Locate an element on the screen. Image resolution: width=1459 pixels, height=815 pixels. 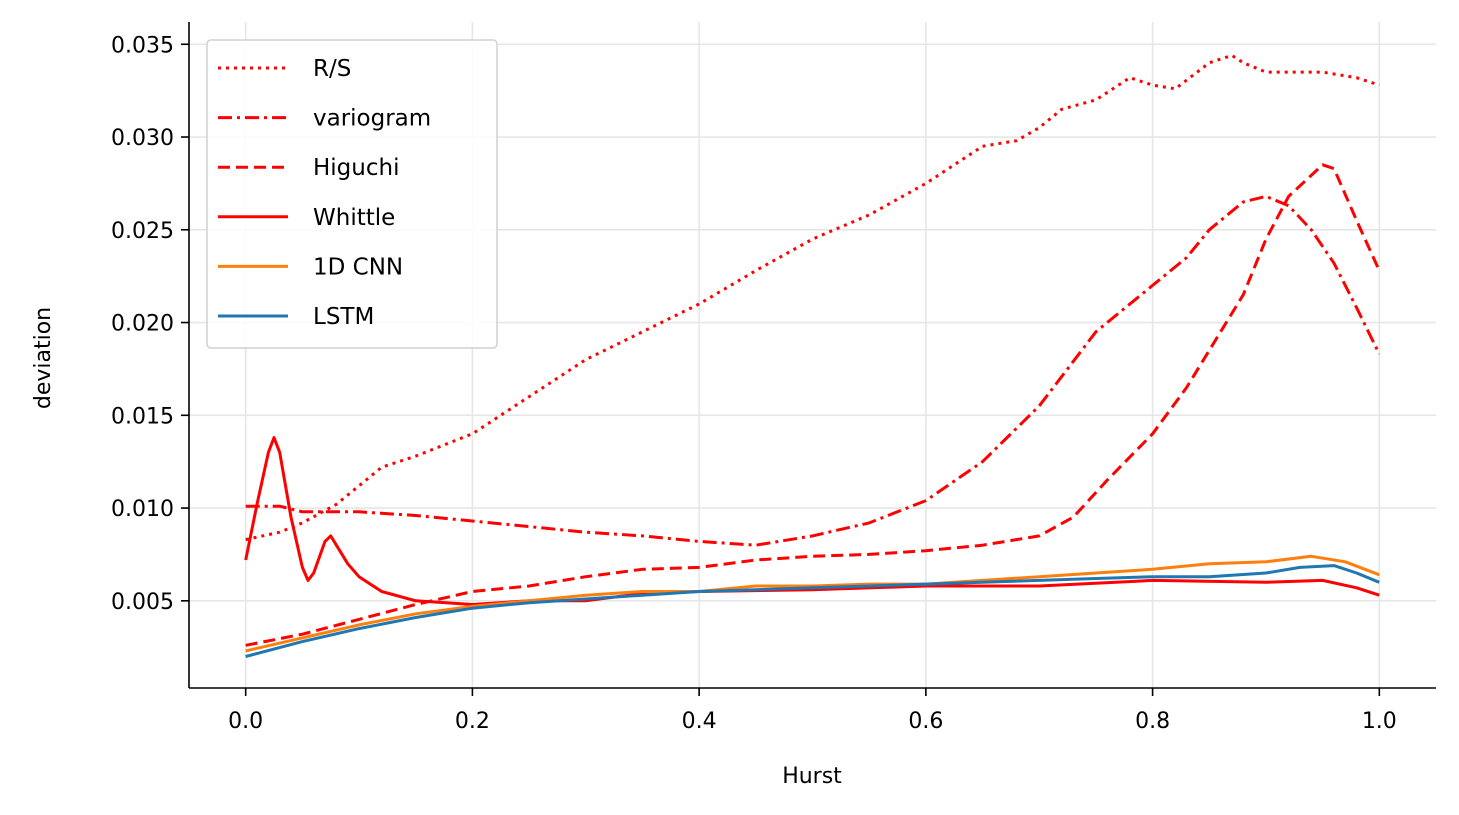
y-tick-label: 0.005 is located at coordinates (142, 602).